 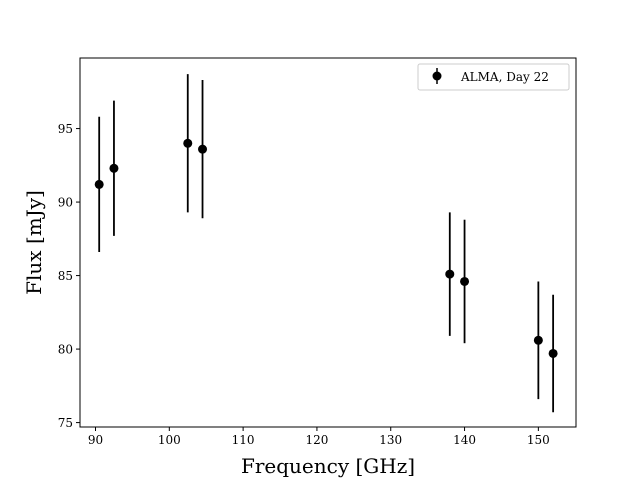 I want to click on x-tick-label: 140, so click(x=464, y=440).